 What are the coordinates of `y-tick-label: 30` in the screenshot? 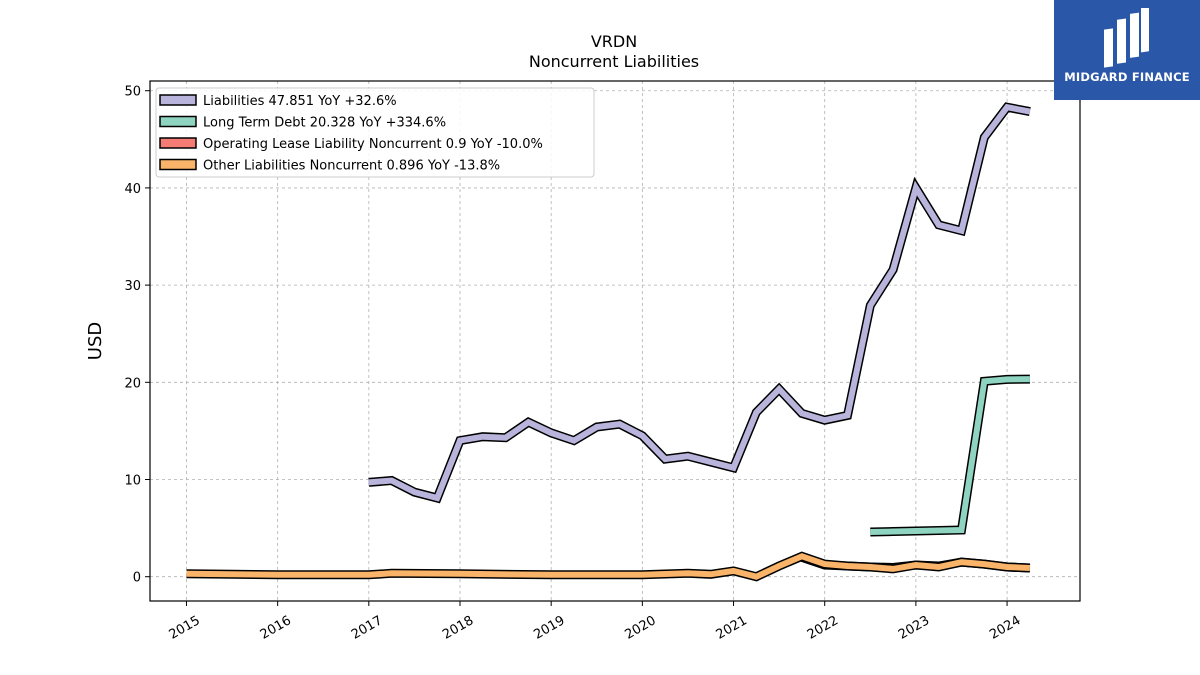 It's located at (132, 286).